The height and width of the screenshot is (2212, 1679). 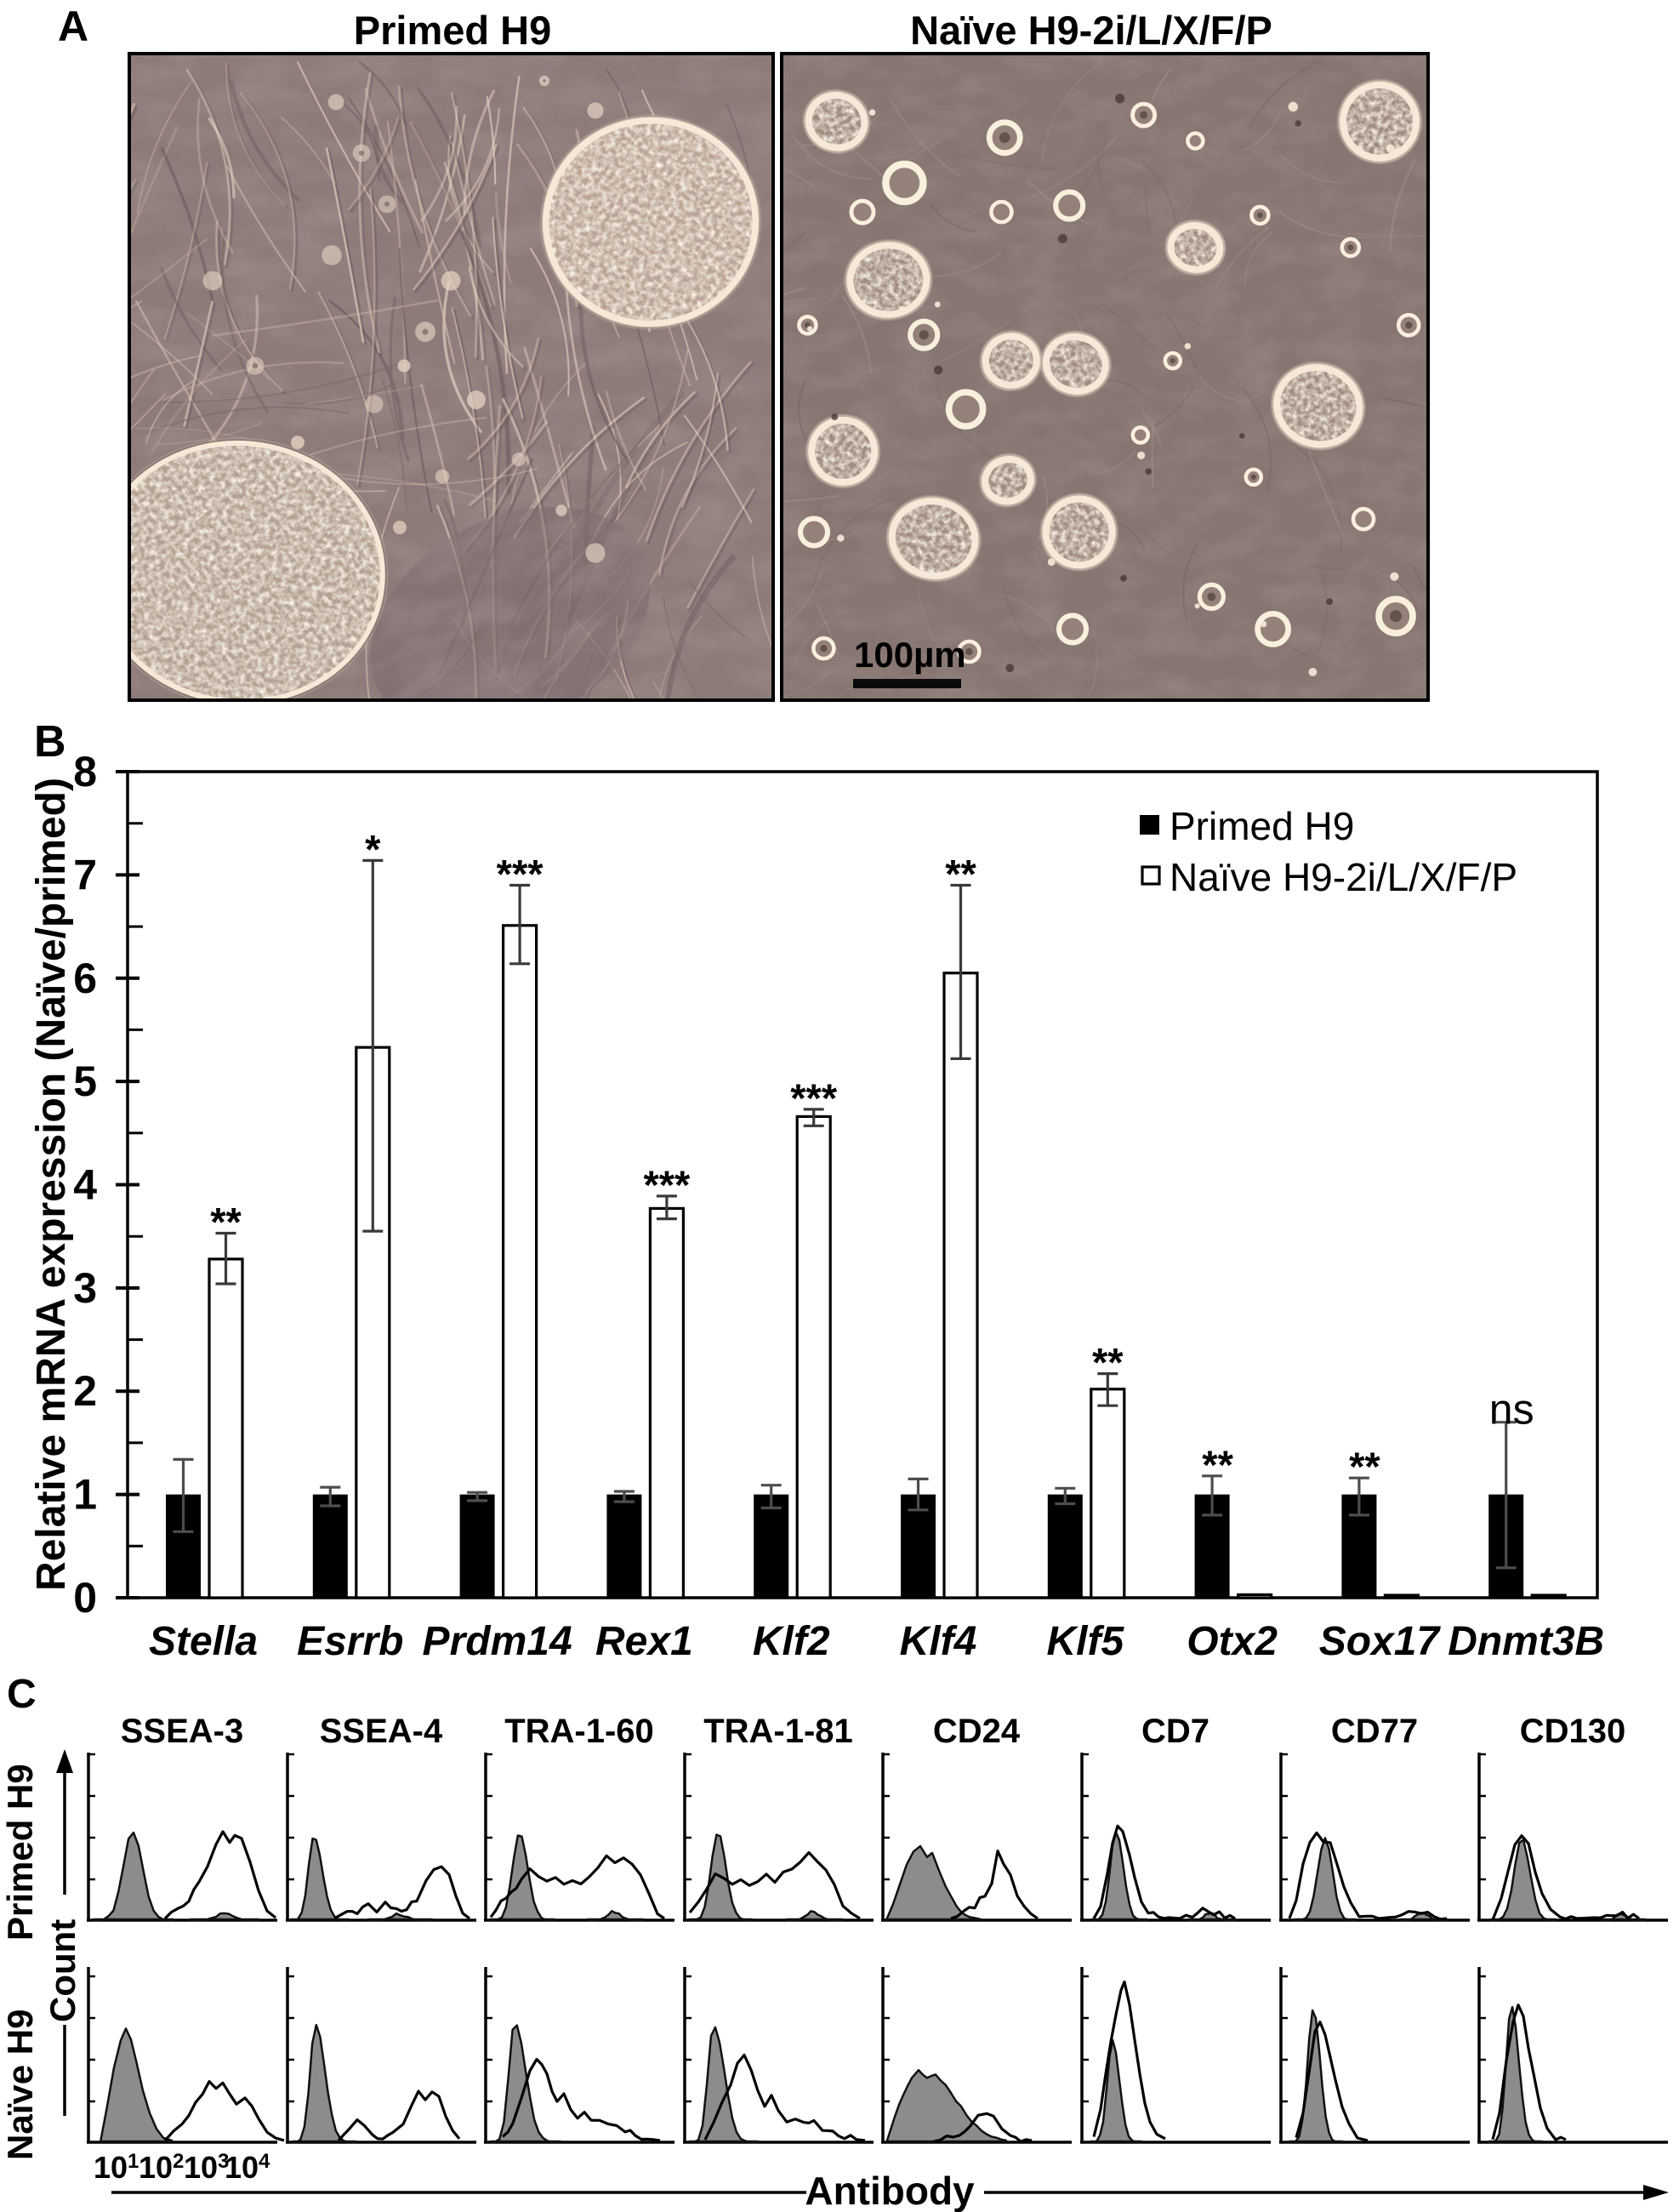 What do you see at coordinates (248, 2167) in the screenshot?
I see `svg-text: 10⁴` at bounding box center [248, 2167].